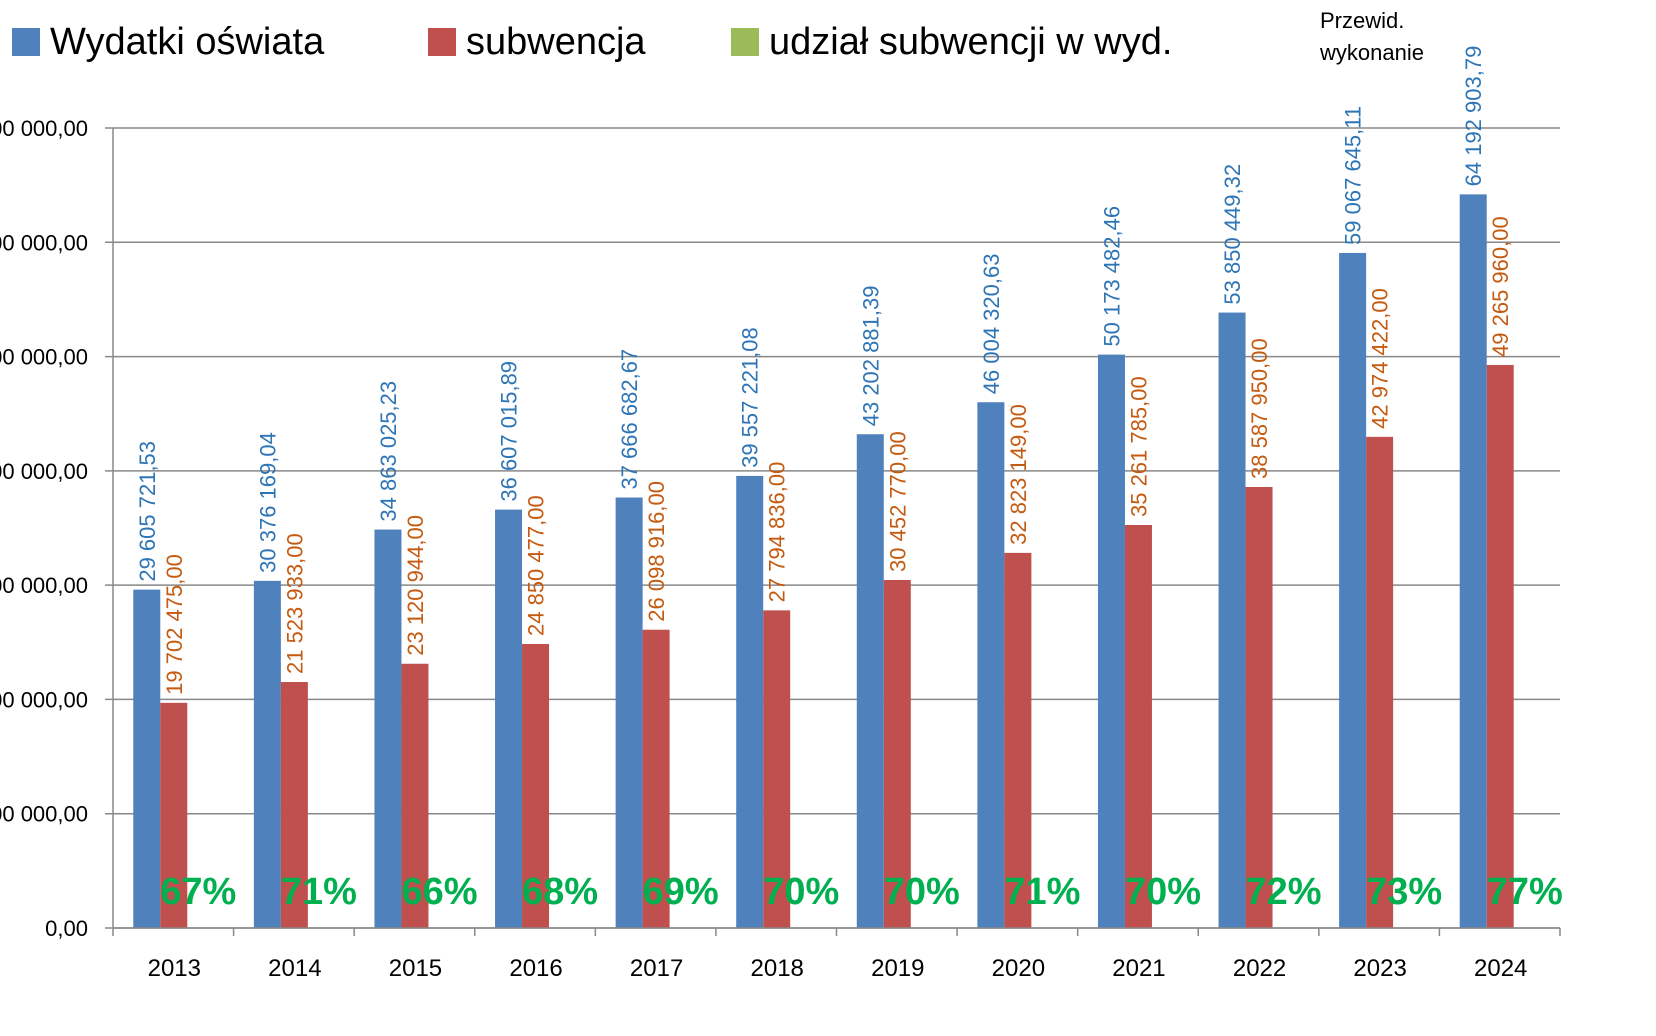  I want to click on x-tick-label: 2019, so click(897, 968).